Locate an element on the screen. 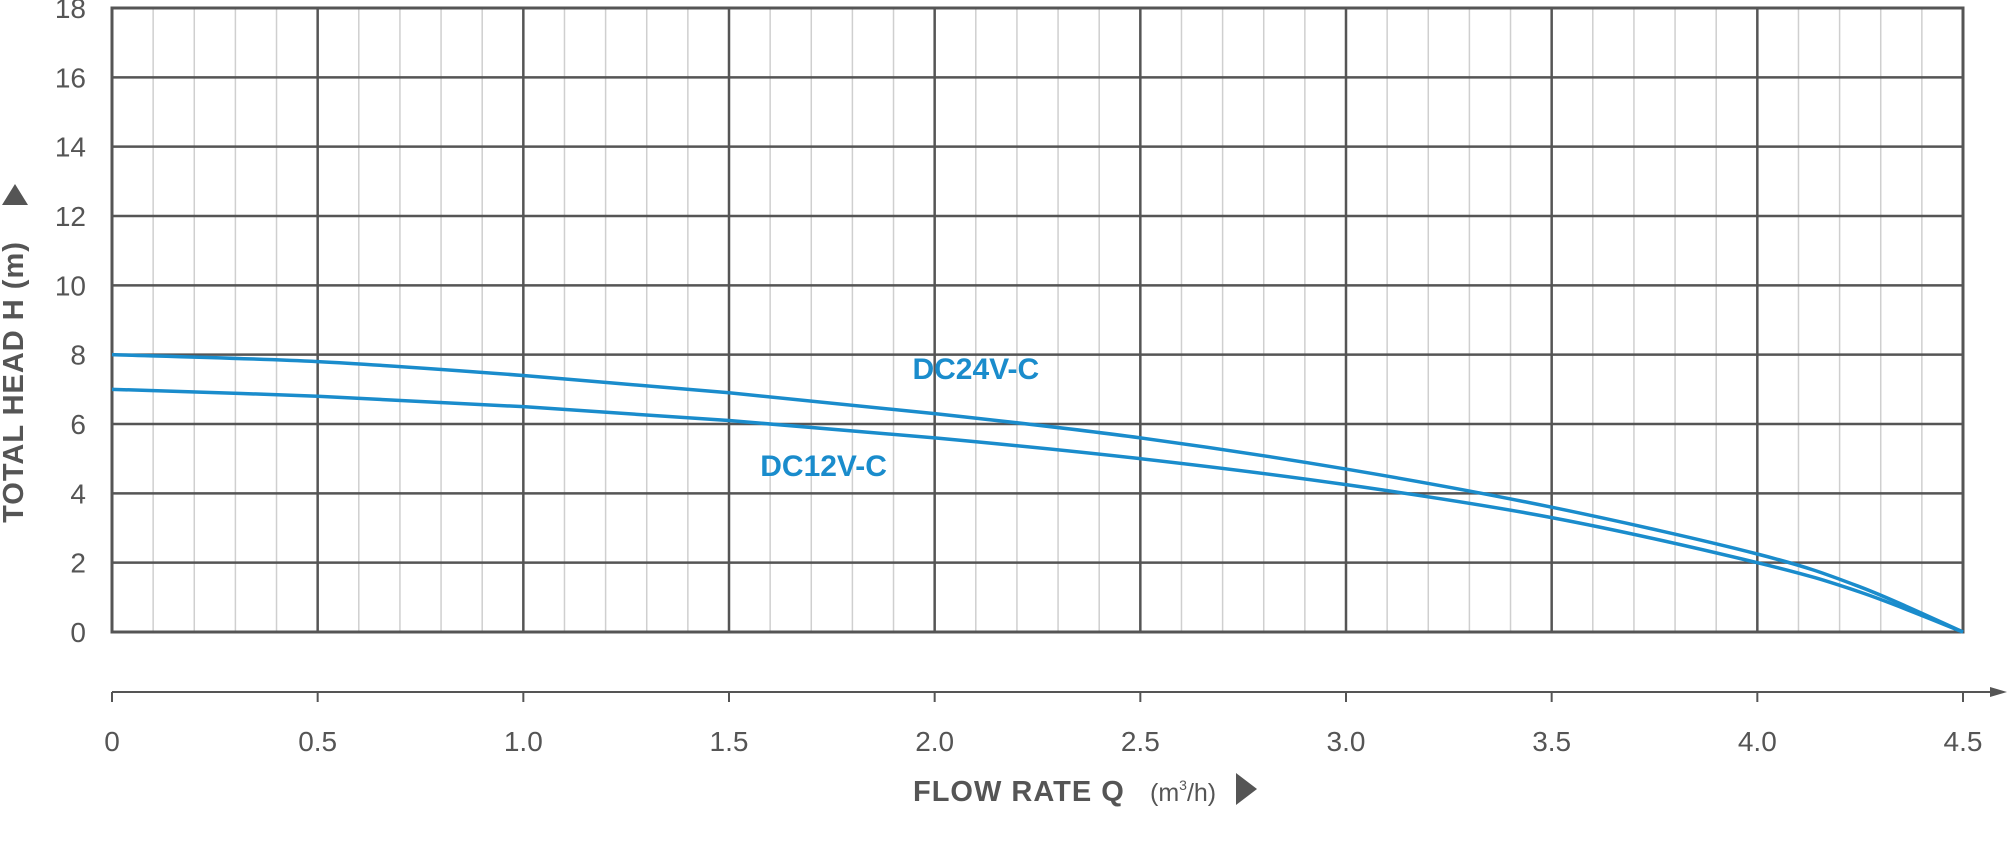 Image resolution: width=2007 pixels, height=856 pixels. x-tick-label: 3.0 is located at coordinates (1346, 741).